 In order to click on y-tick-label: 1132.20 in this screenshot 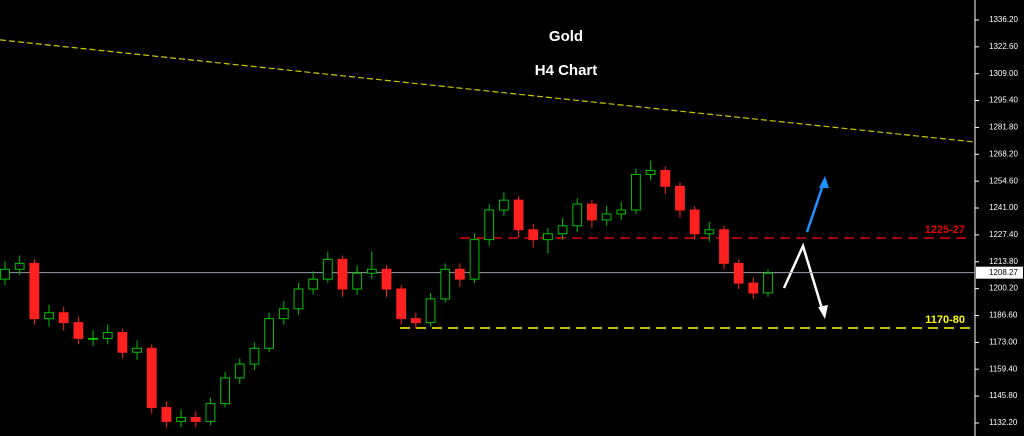, I will do `click(1003, 422)`.